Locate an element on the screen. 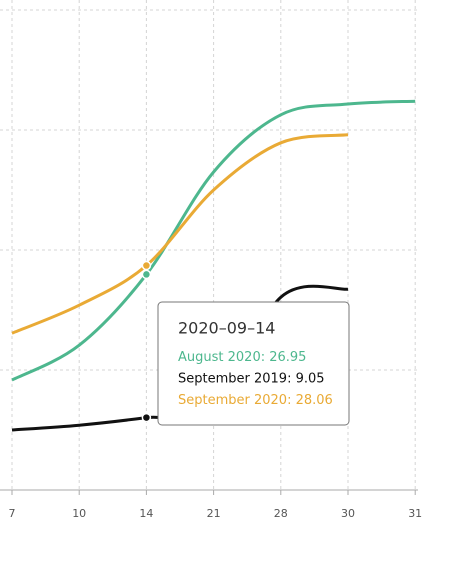 This screenshot has width=461, height=562. tooltip-item: August 2020: 26.95 is located at coordinates (242, 357).